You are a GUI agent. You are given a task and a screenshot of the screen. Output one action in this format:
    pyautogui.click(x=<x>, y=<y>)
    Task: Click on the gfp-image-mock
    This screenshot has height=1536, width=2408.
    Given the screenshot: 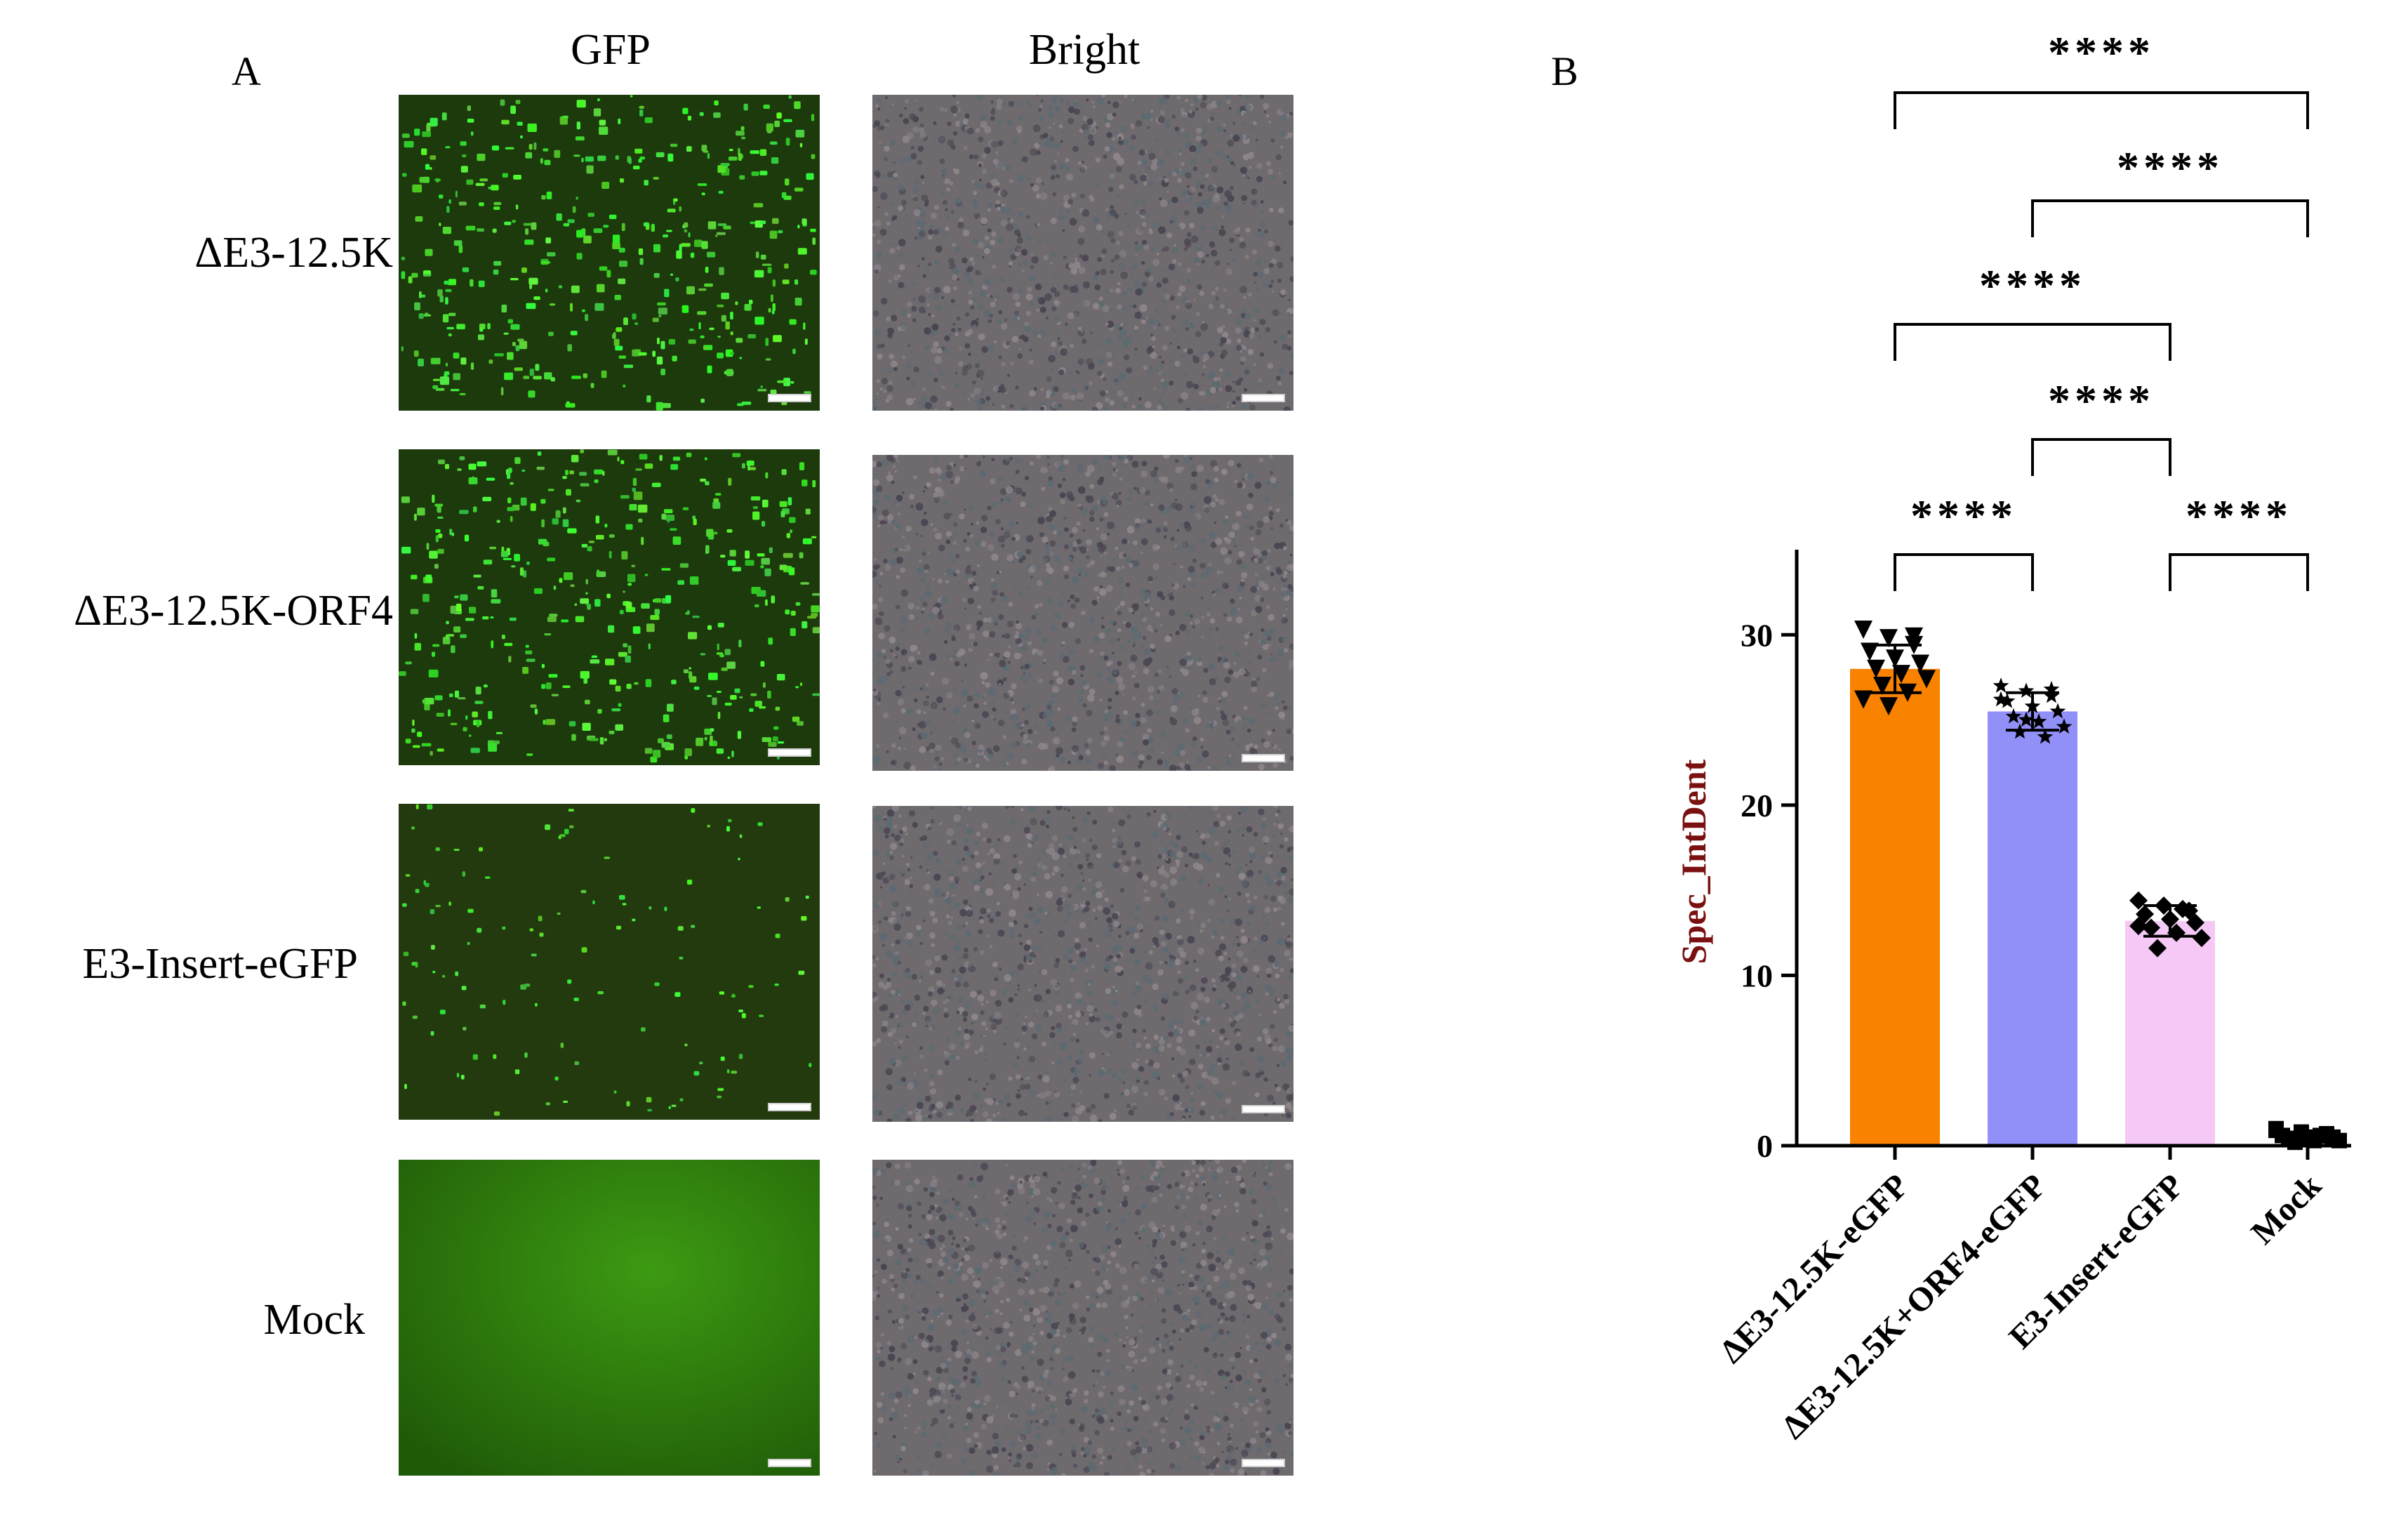 What is the action you would take?
    pyautogui.click(x=609, y=1318)
    